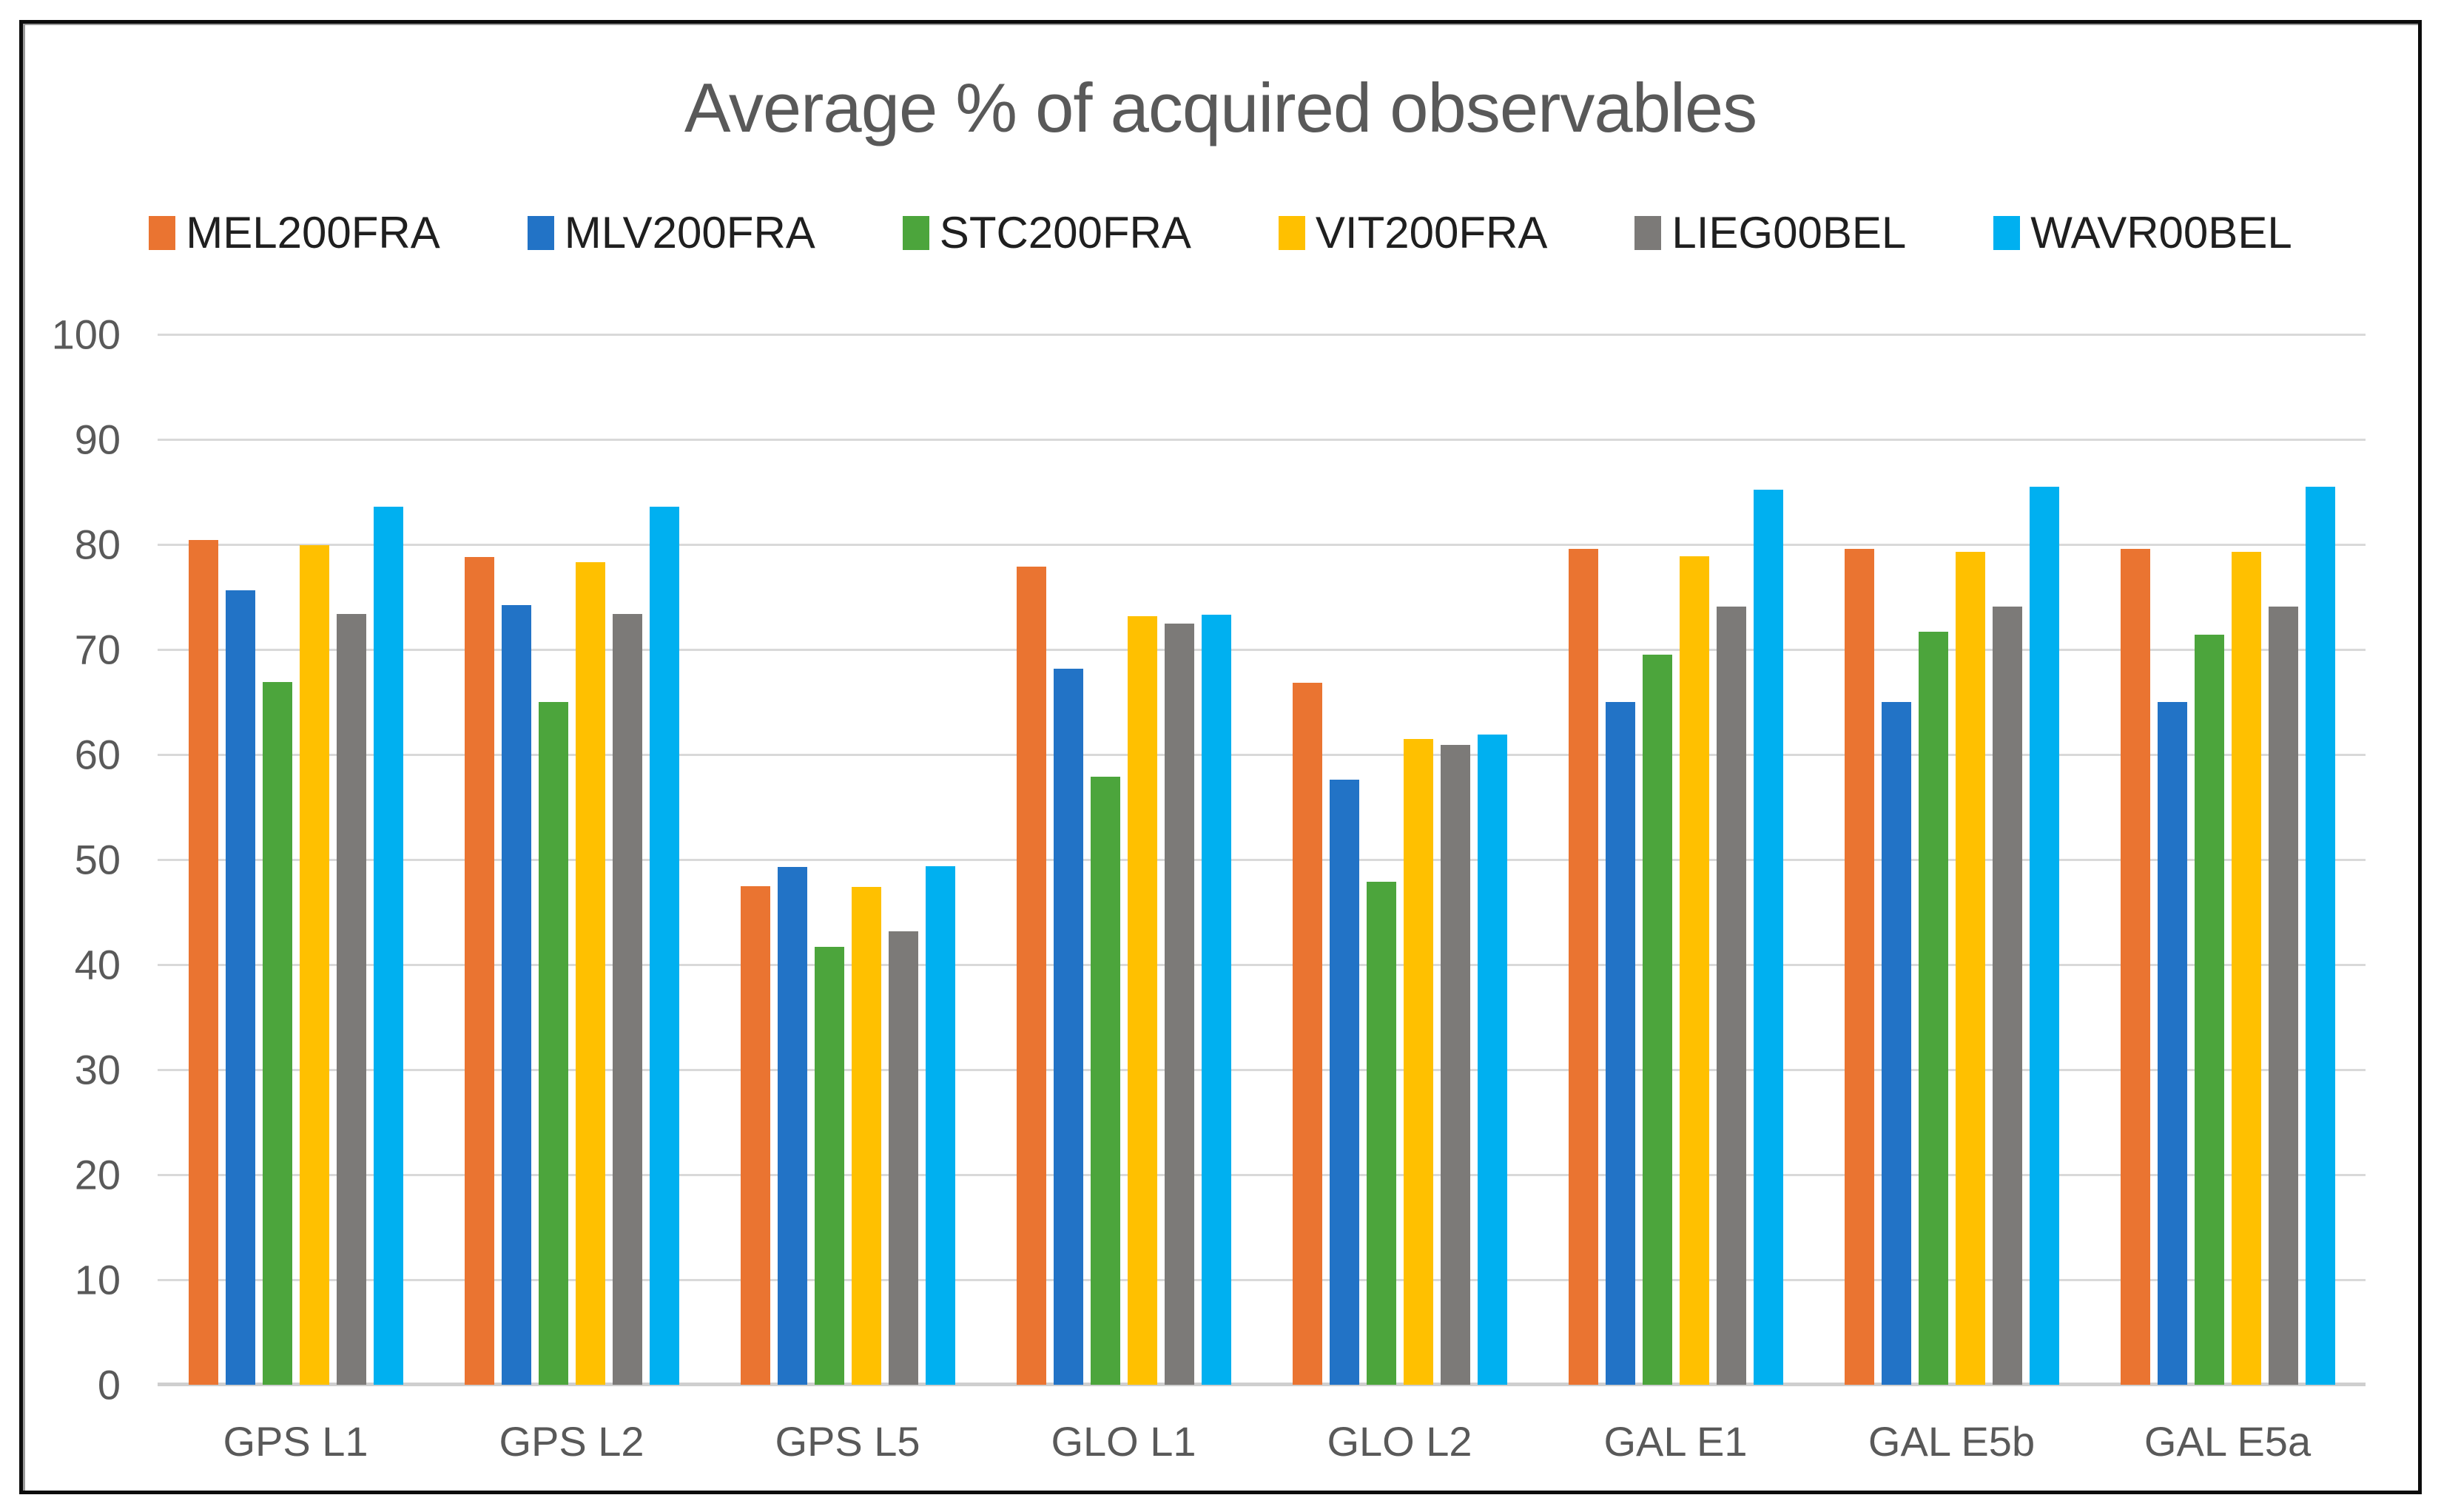 This screenshot has width=2441, height=1512. Describe the element at coordinates (388, 945) in the screenshot. I see `bar-wavr00bel-gps-l1` at that location.